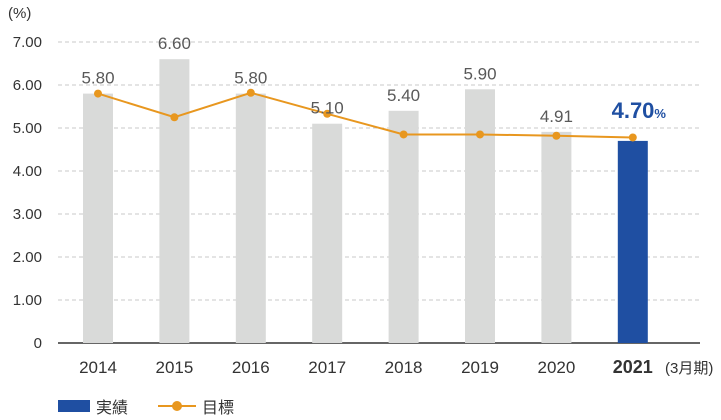  What do you see at coordinates (27, 300) in the screenshot?
I see `y-tick-label: 1.00` at bounding box center [27, 300].